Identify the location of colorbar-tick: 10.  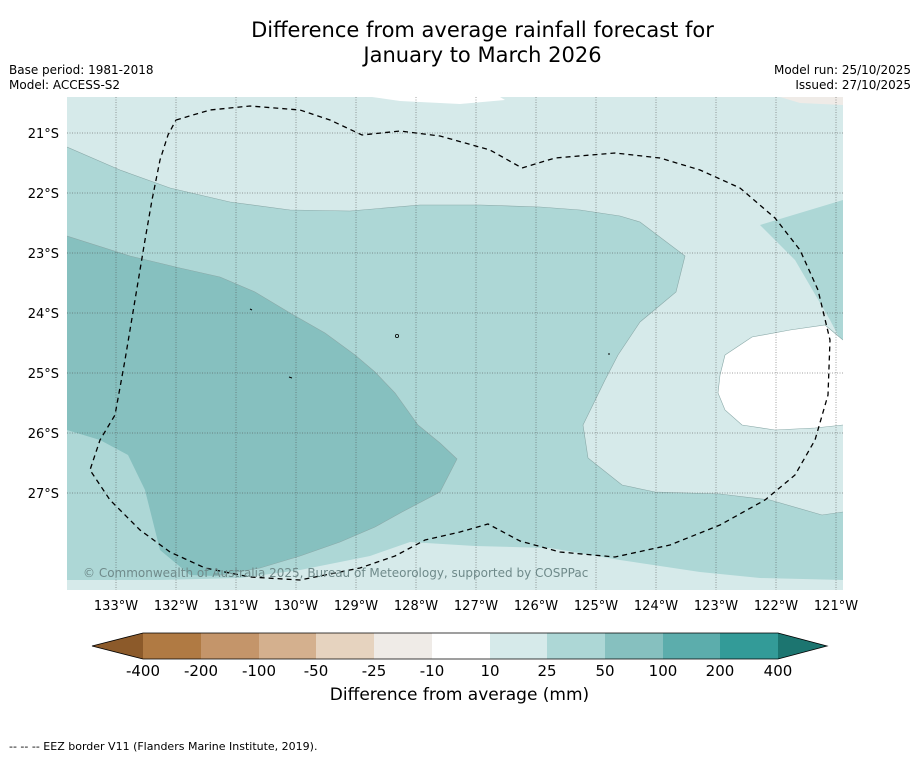
(489, 671).